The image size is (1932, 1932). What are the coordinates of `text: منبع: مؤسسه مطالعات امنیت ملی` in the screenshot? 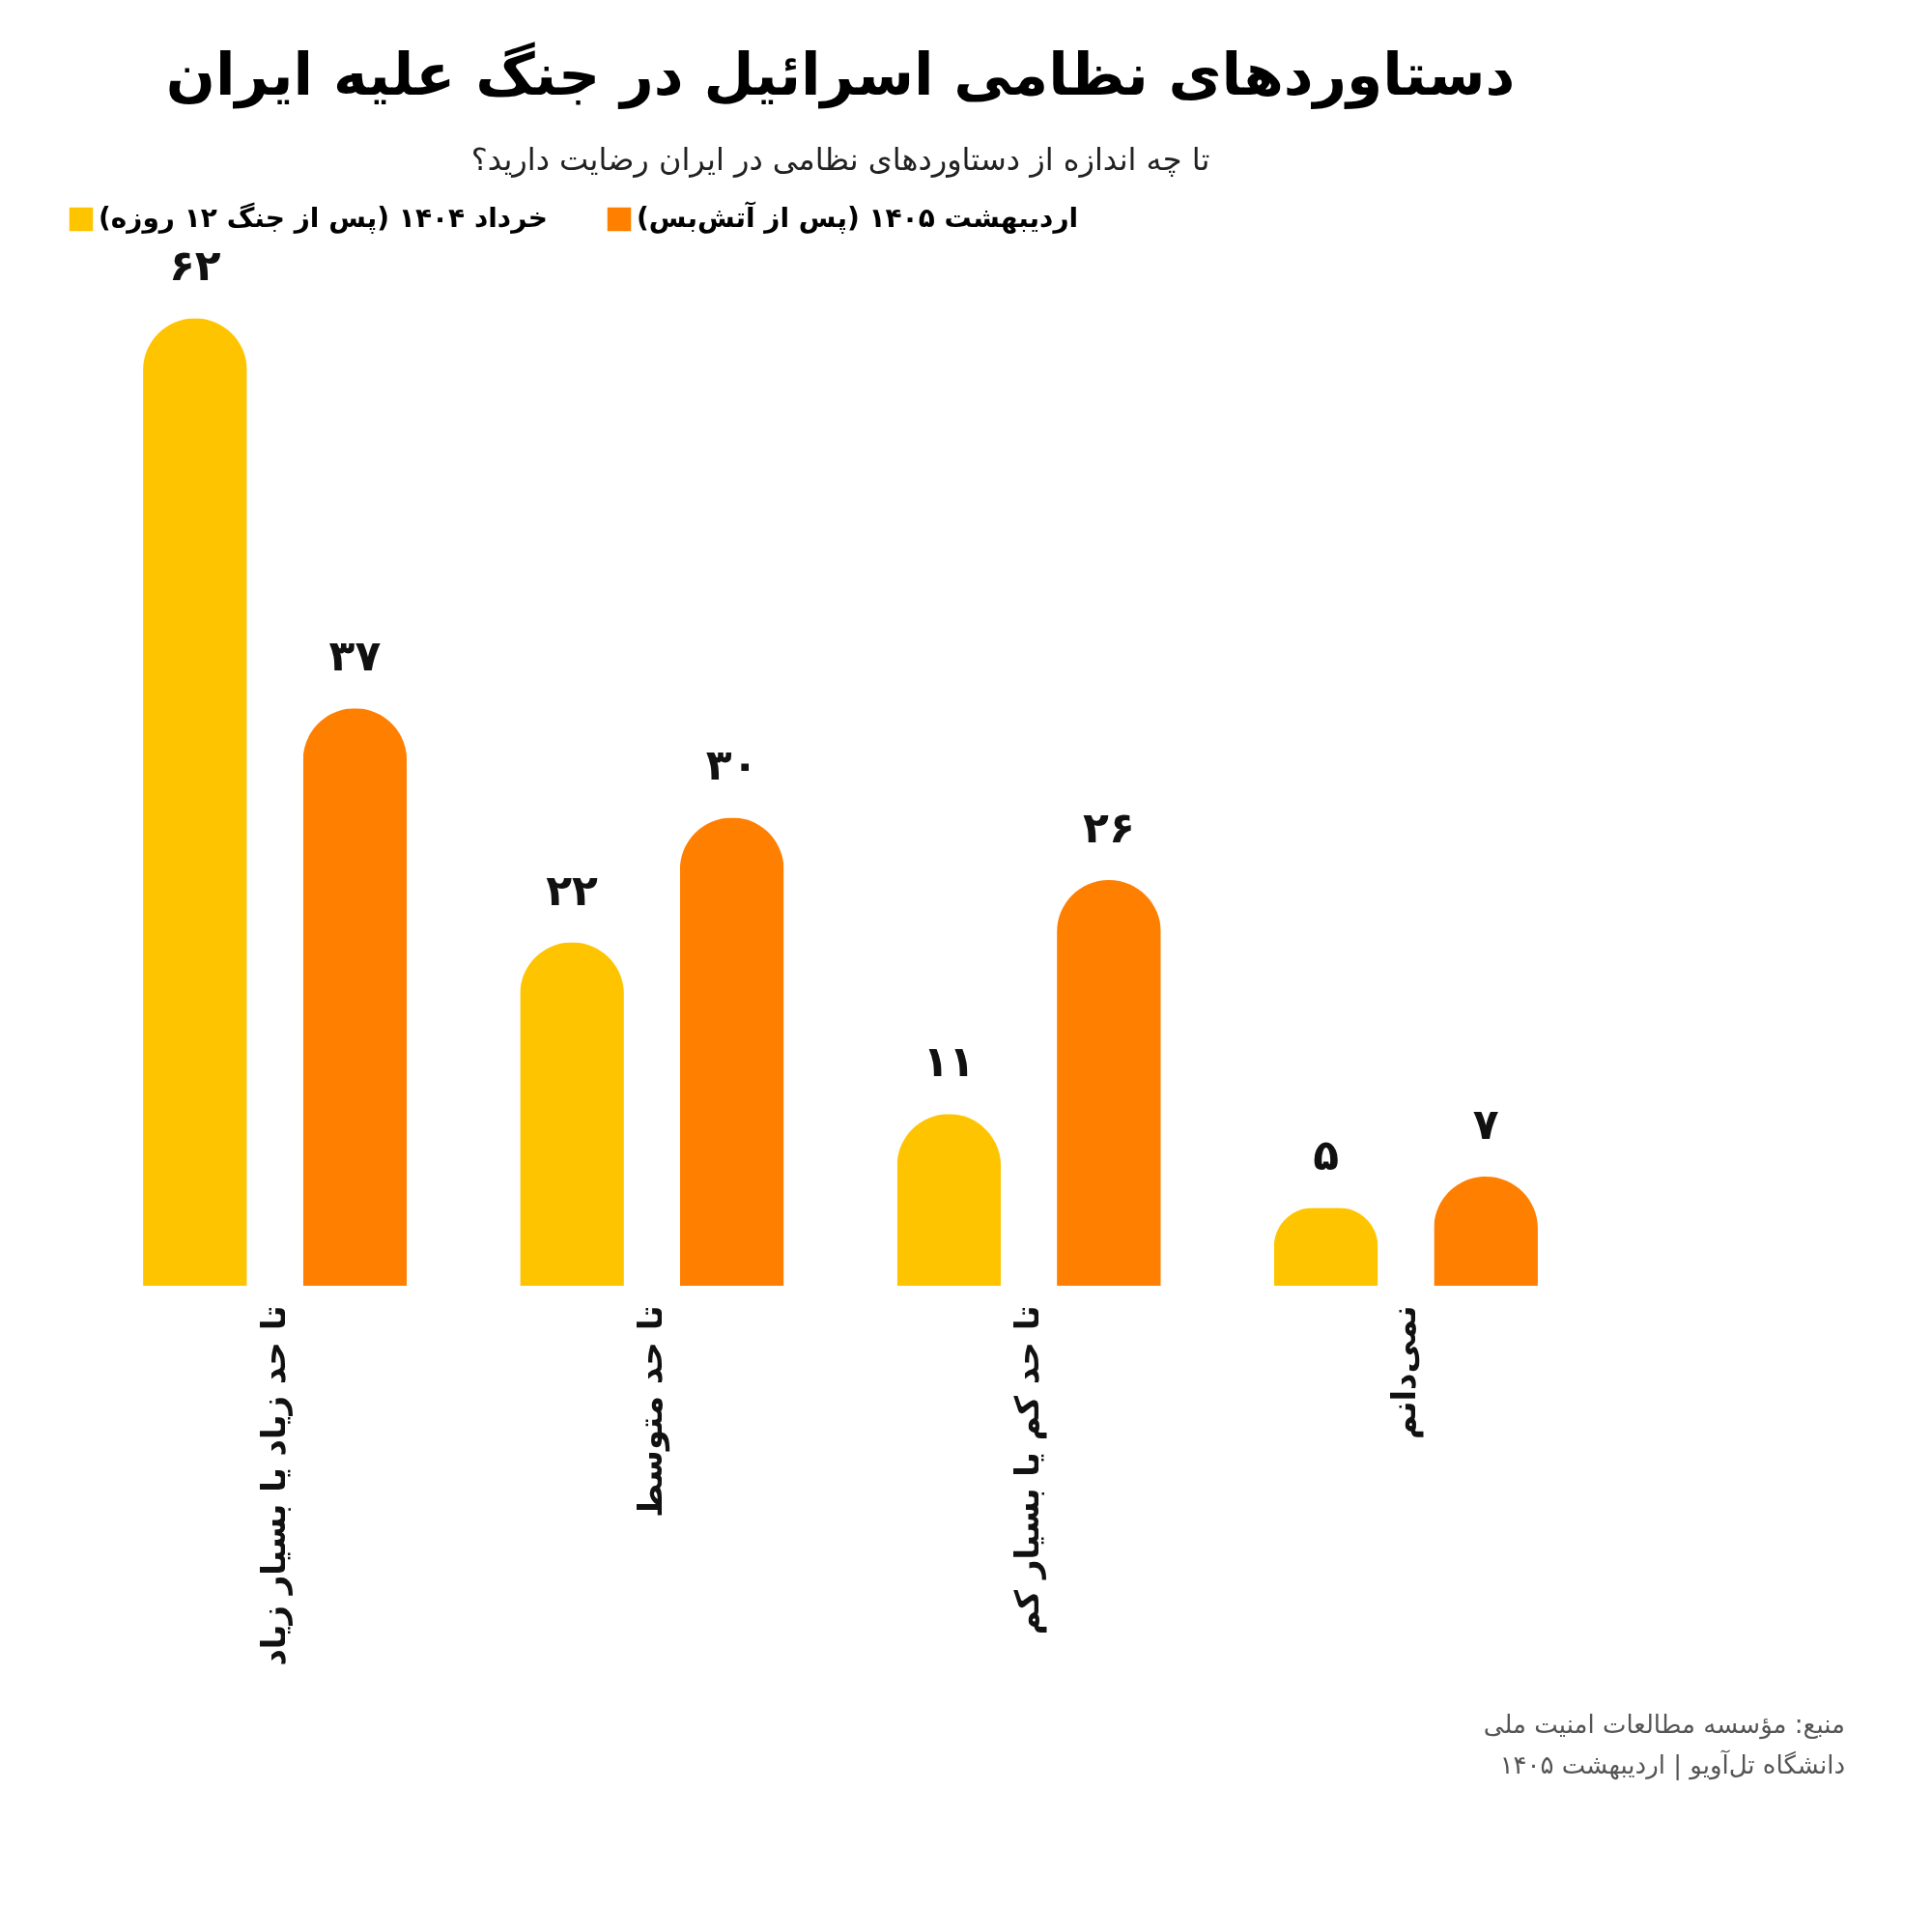 It's located at (1663, 1725).